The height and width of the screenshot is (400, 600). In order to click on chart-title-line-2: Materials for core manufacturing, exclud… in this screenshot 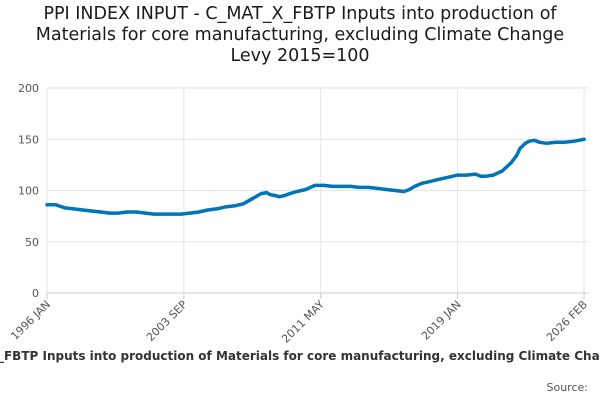, I will do `click(300, 35)`.